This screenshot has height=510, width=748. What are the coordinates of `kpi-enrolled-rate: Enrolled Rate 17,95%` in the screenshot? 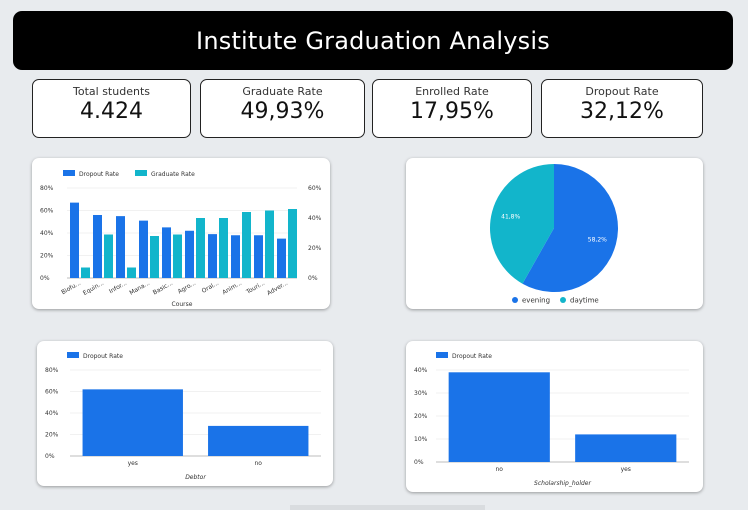 It's located at (452, 108).